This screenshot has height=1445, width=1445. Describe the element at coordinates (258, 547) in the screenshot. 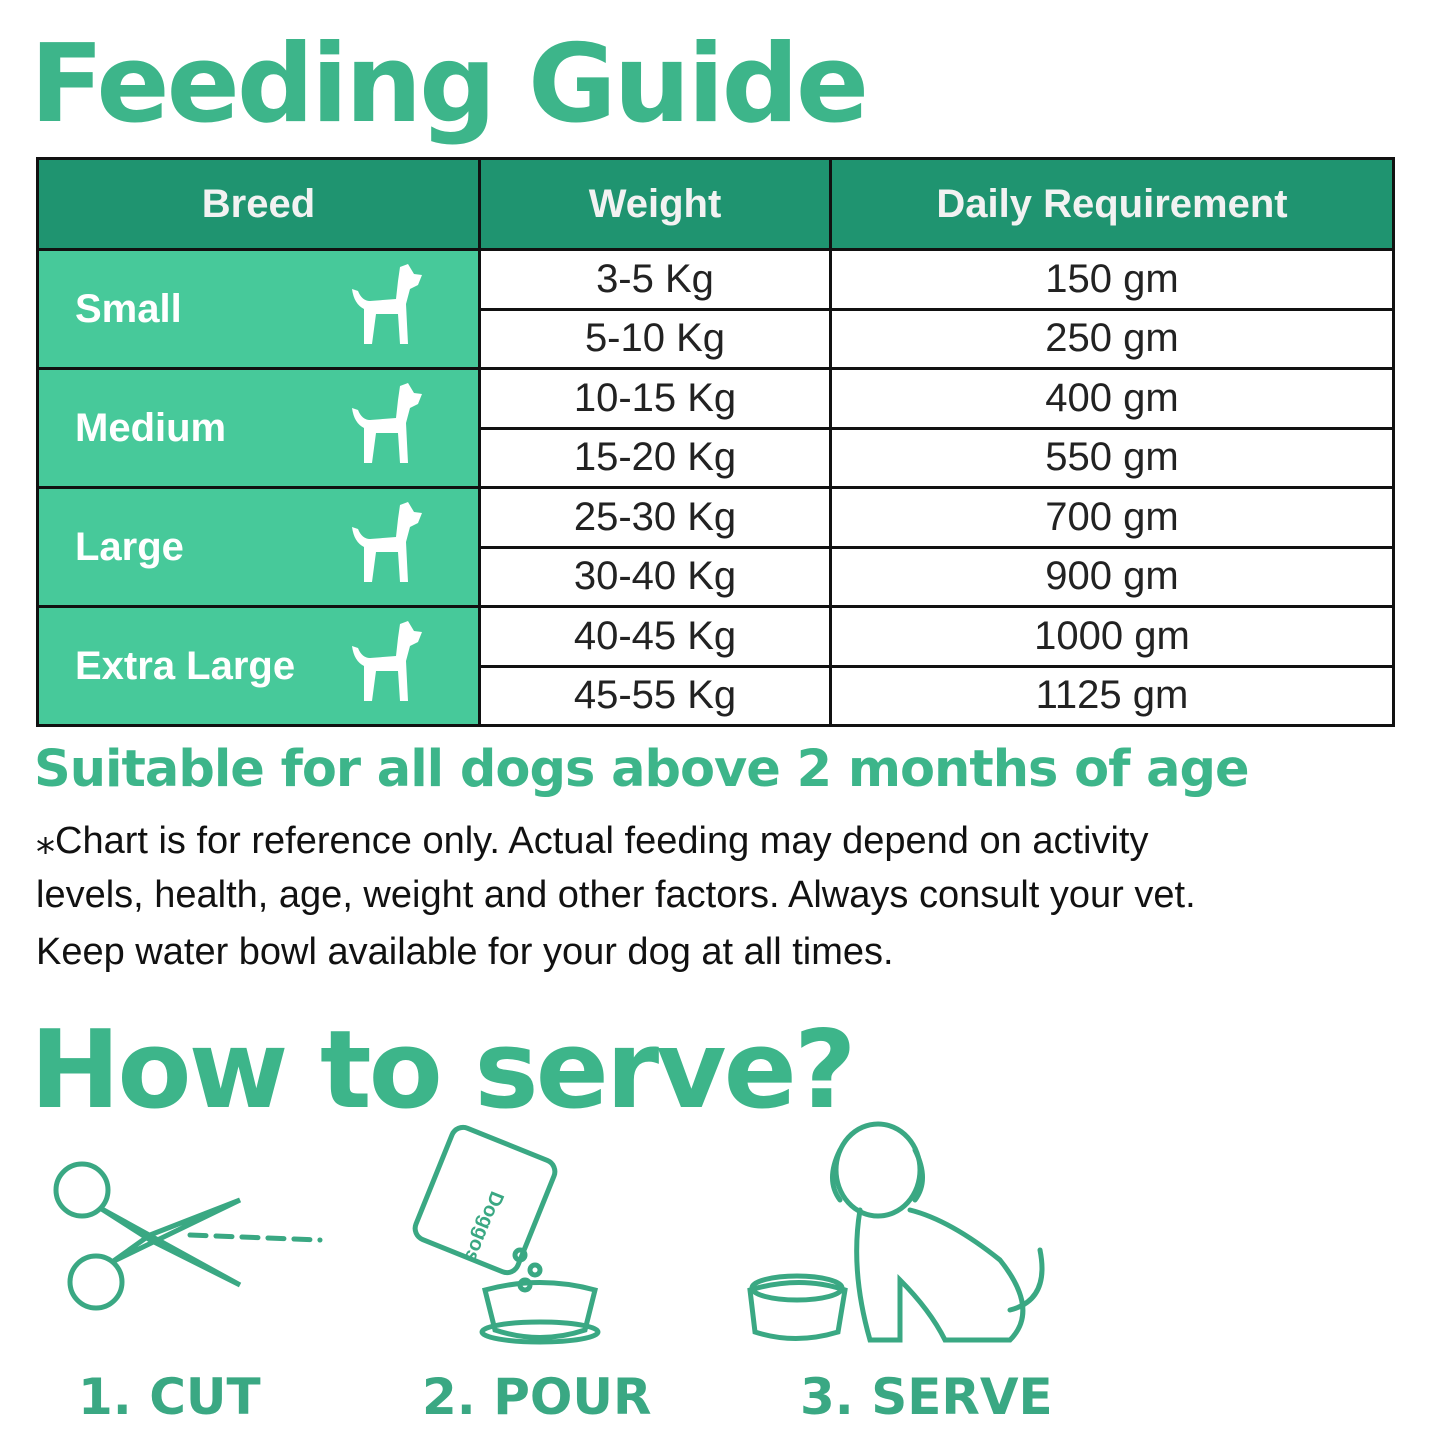

I see `breed-cell: Large` at that location.